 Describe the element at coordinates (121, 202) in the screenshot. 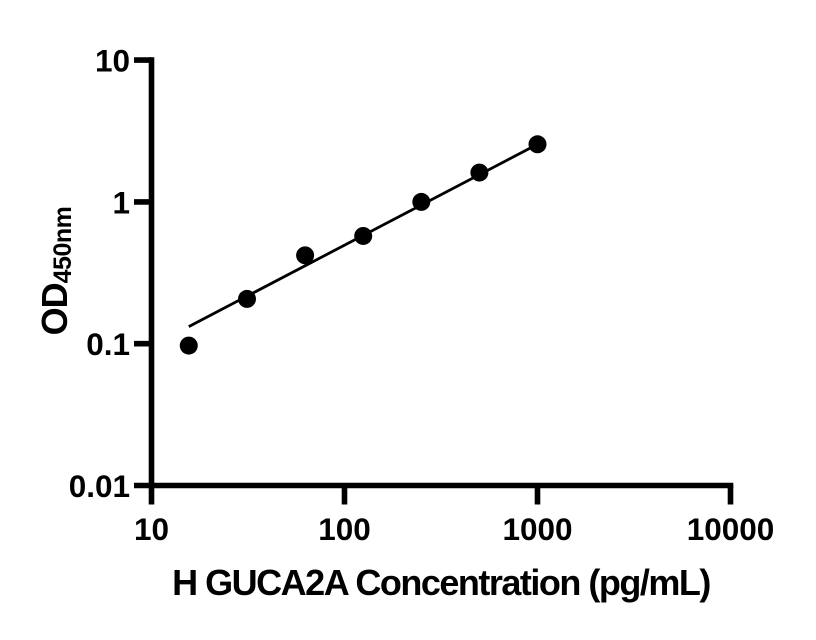

I see `y-tick-label: 1` at that location.